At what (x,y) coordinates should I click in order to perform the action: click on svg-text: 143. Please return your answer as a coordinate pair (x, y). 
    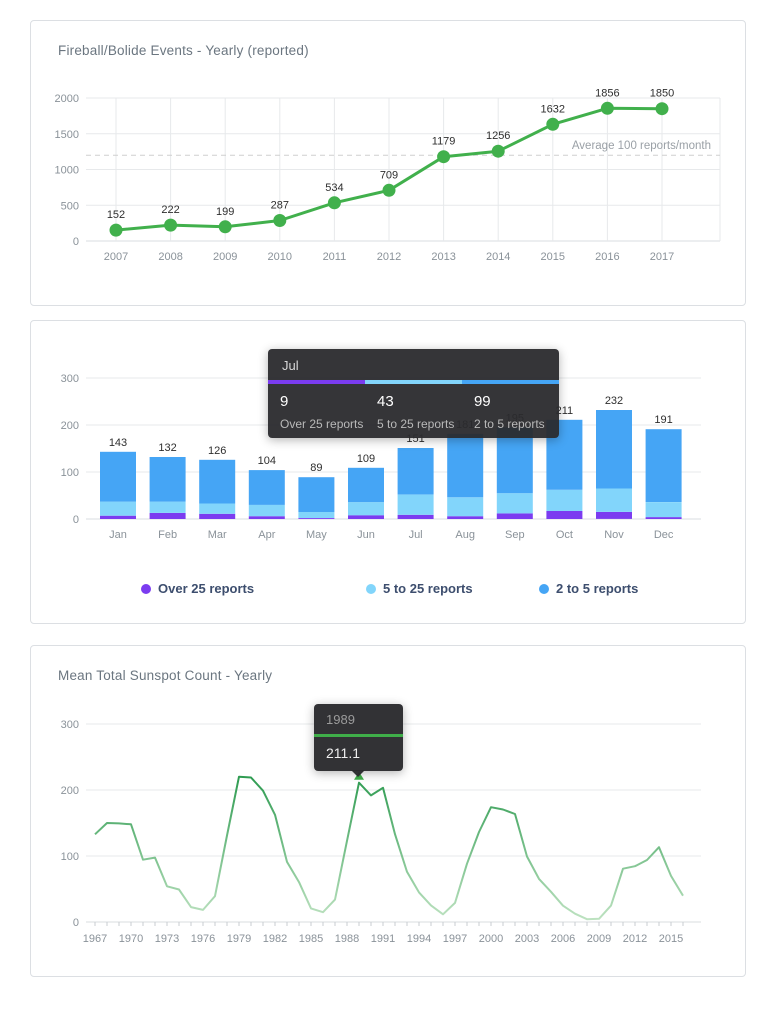
    Looking at the image, I should click on (118, 443).